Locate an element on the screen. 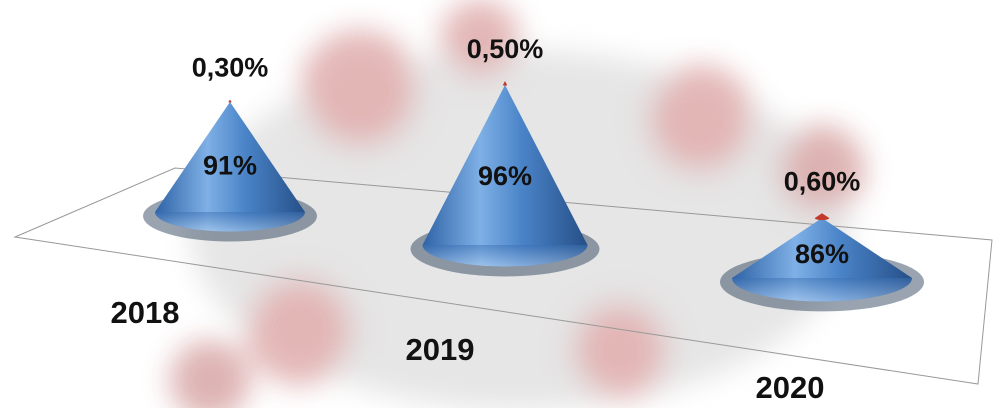 The width and height of the screenshot is (995, 413). value-label: 96% is located at coordinates (505, 176).